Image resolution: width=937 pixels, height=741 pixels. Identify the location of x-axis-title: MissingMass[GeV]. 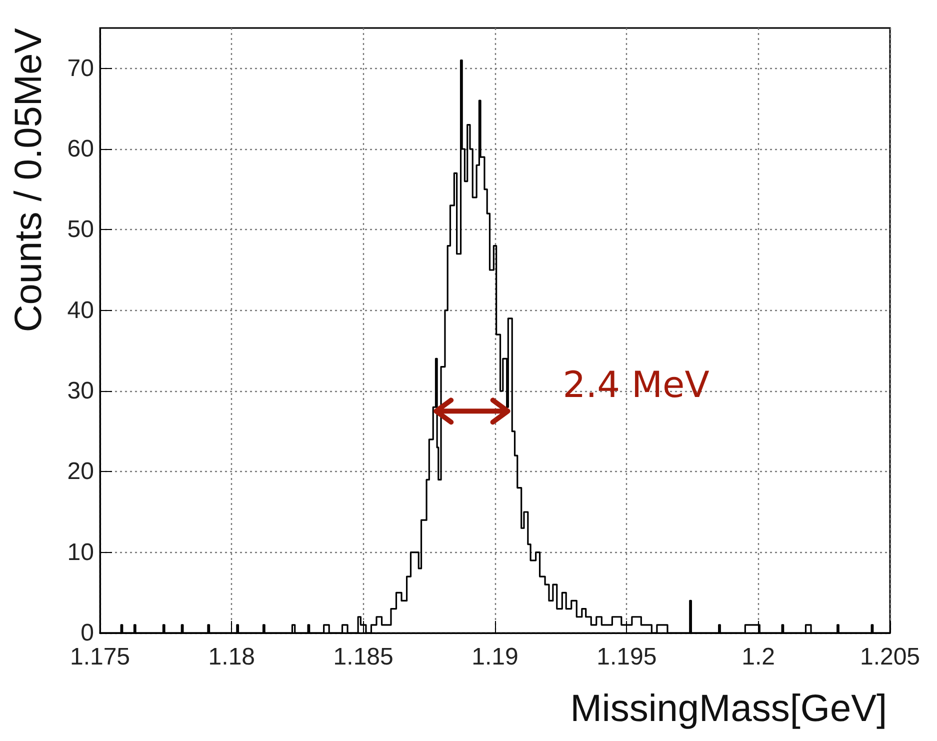
(729, 709).